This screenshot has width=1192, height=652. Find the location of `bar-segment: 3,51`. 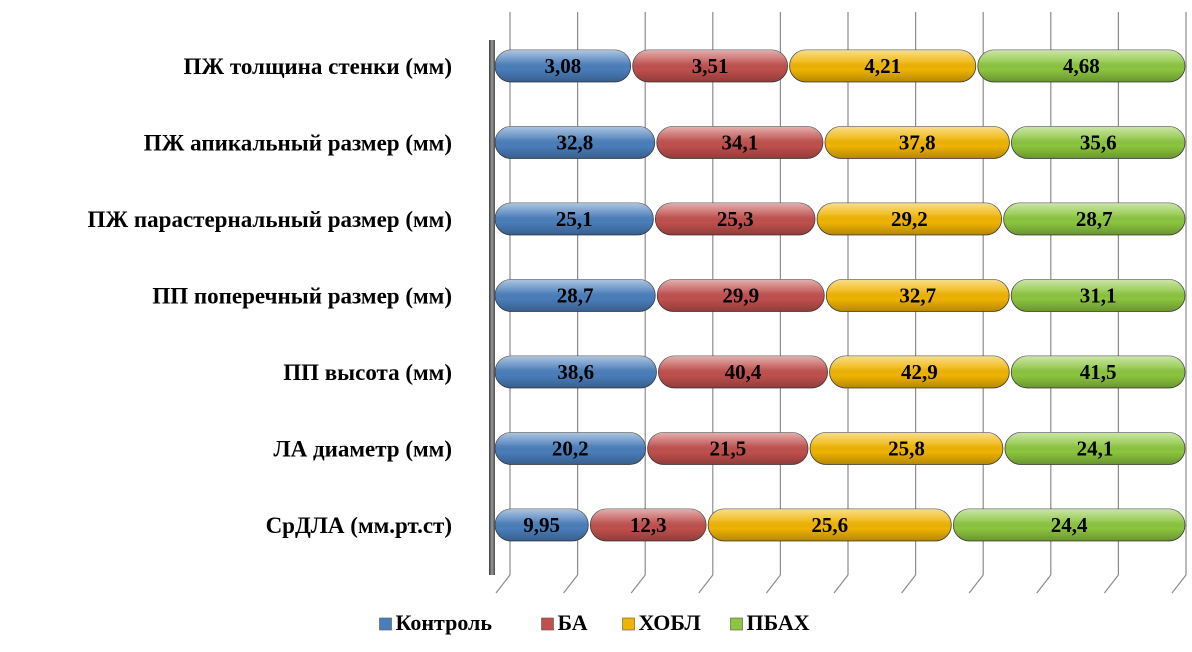

bar-segment: 3,51 is located at coordinates (710, 66).